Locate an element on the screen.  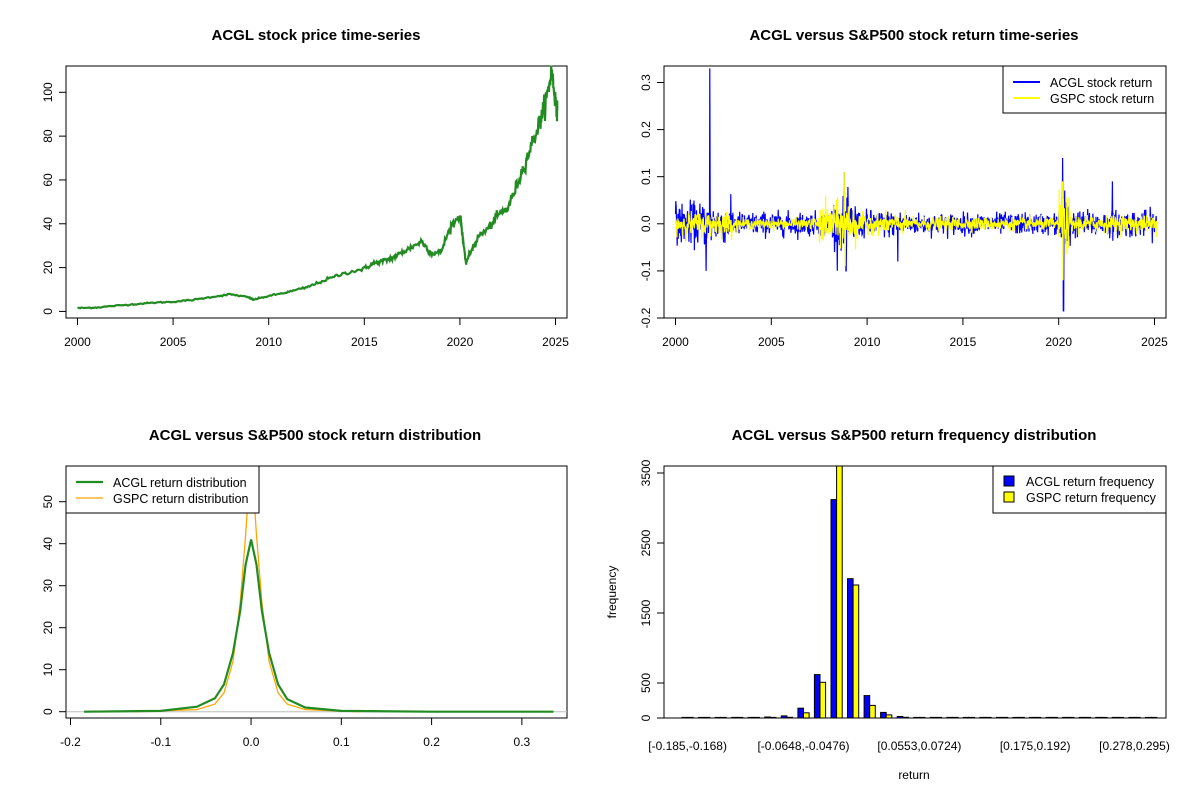
returns-y-axis: -0.2 -0.1 0.0 0.1 0.2 0.3 is located at coordinates (652, 201).